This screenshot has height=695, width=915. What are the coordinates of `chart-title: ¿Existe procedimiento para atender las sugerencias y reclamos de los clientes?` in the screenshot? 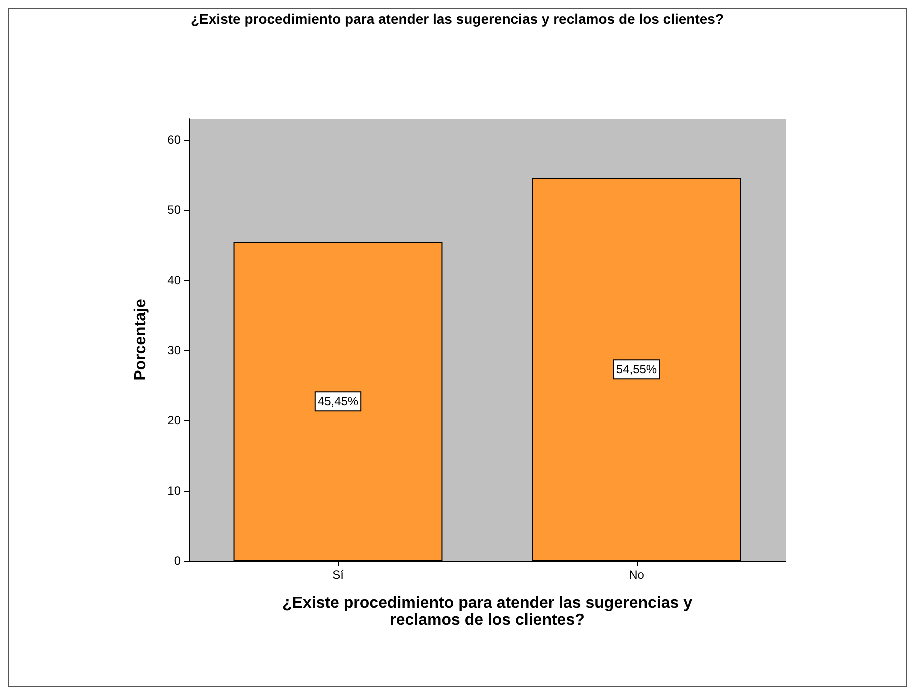 It's located at (457, 19).